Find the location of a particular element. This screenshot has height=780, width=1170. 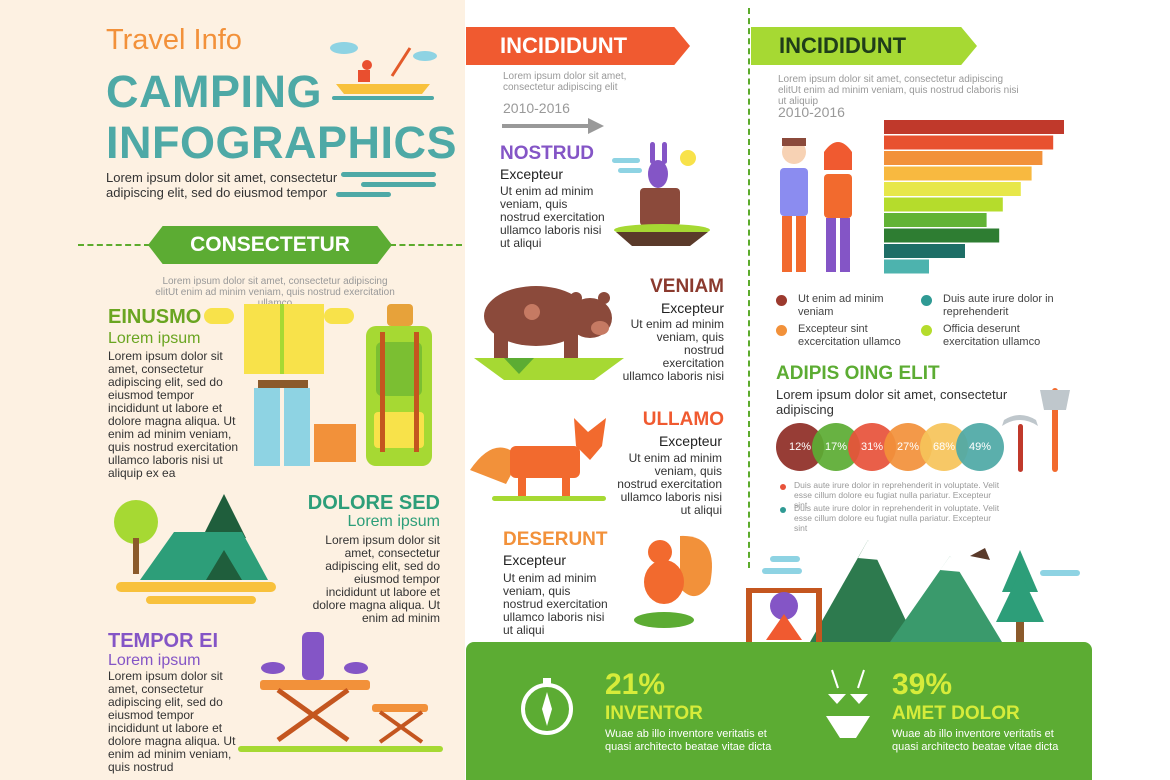

divider-right is located at coordinates (426, 245).